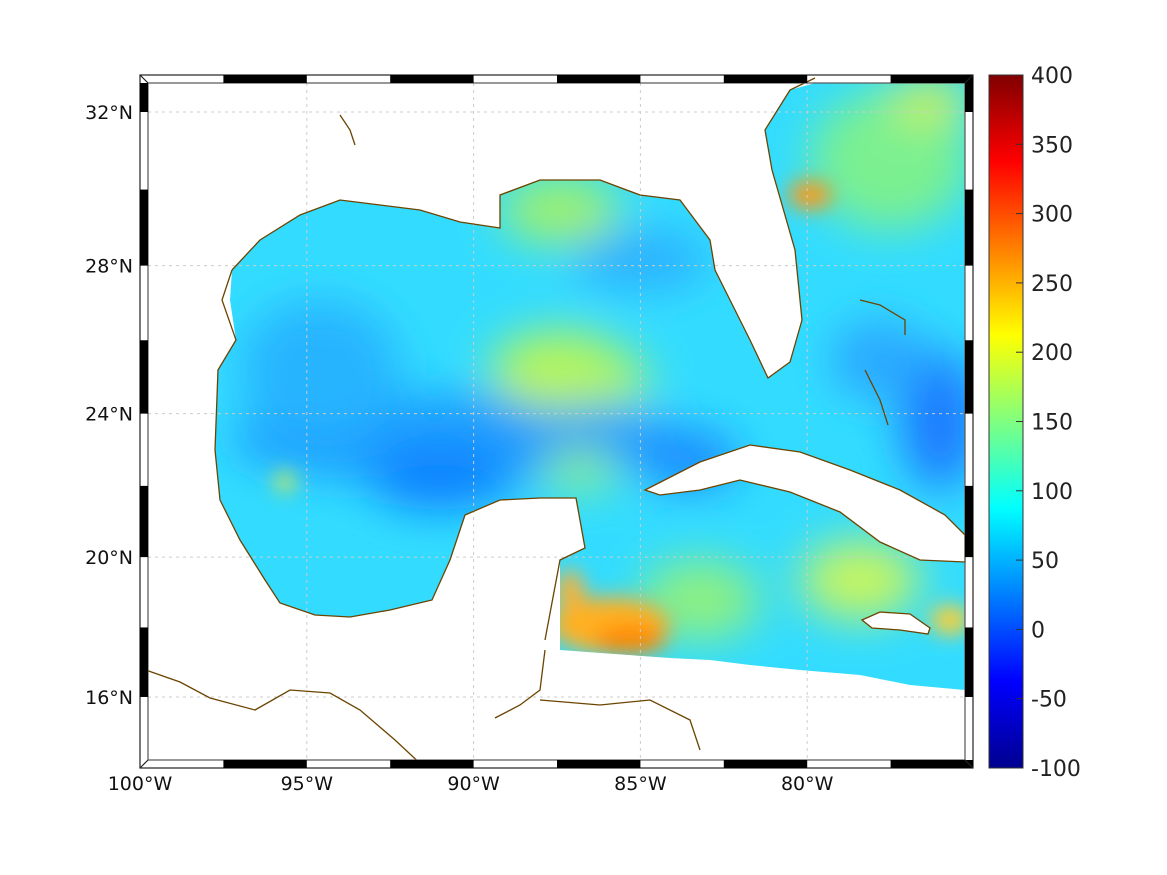 The image size is (1167, 875). What do you see at coordinates (1049, 700) in the screenshot?
I see `colorbar-tick-label: -50` at bounding box center [1049, 700].